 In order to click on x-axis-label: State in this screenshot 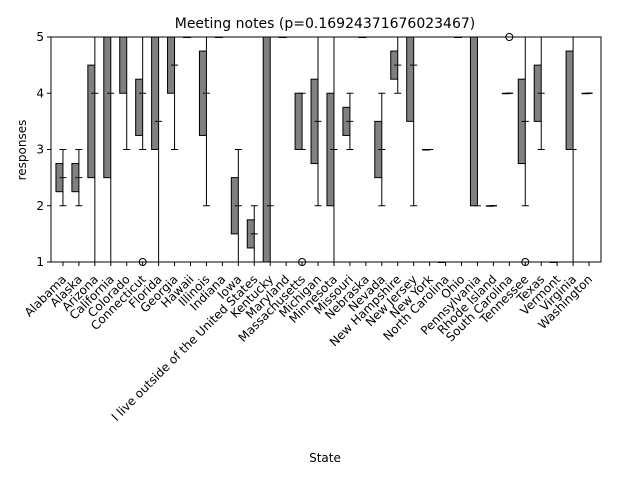, I will do `click(325, 458)`.